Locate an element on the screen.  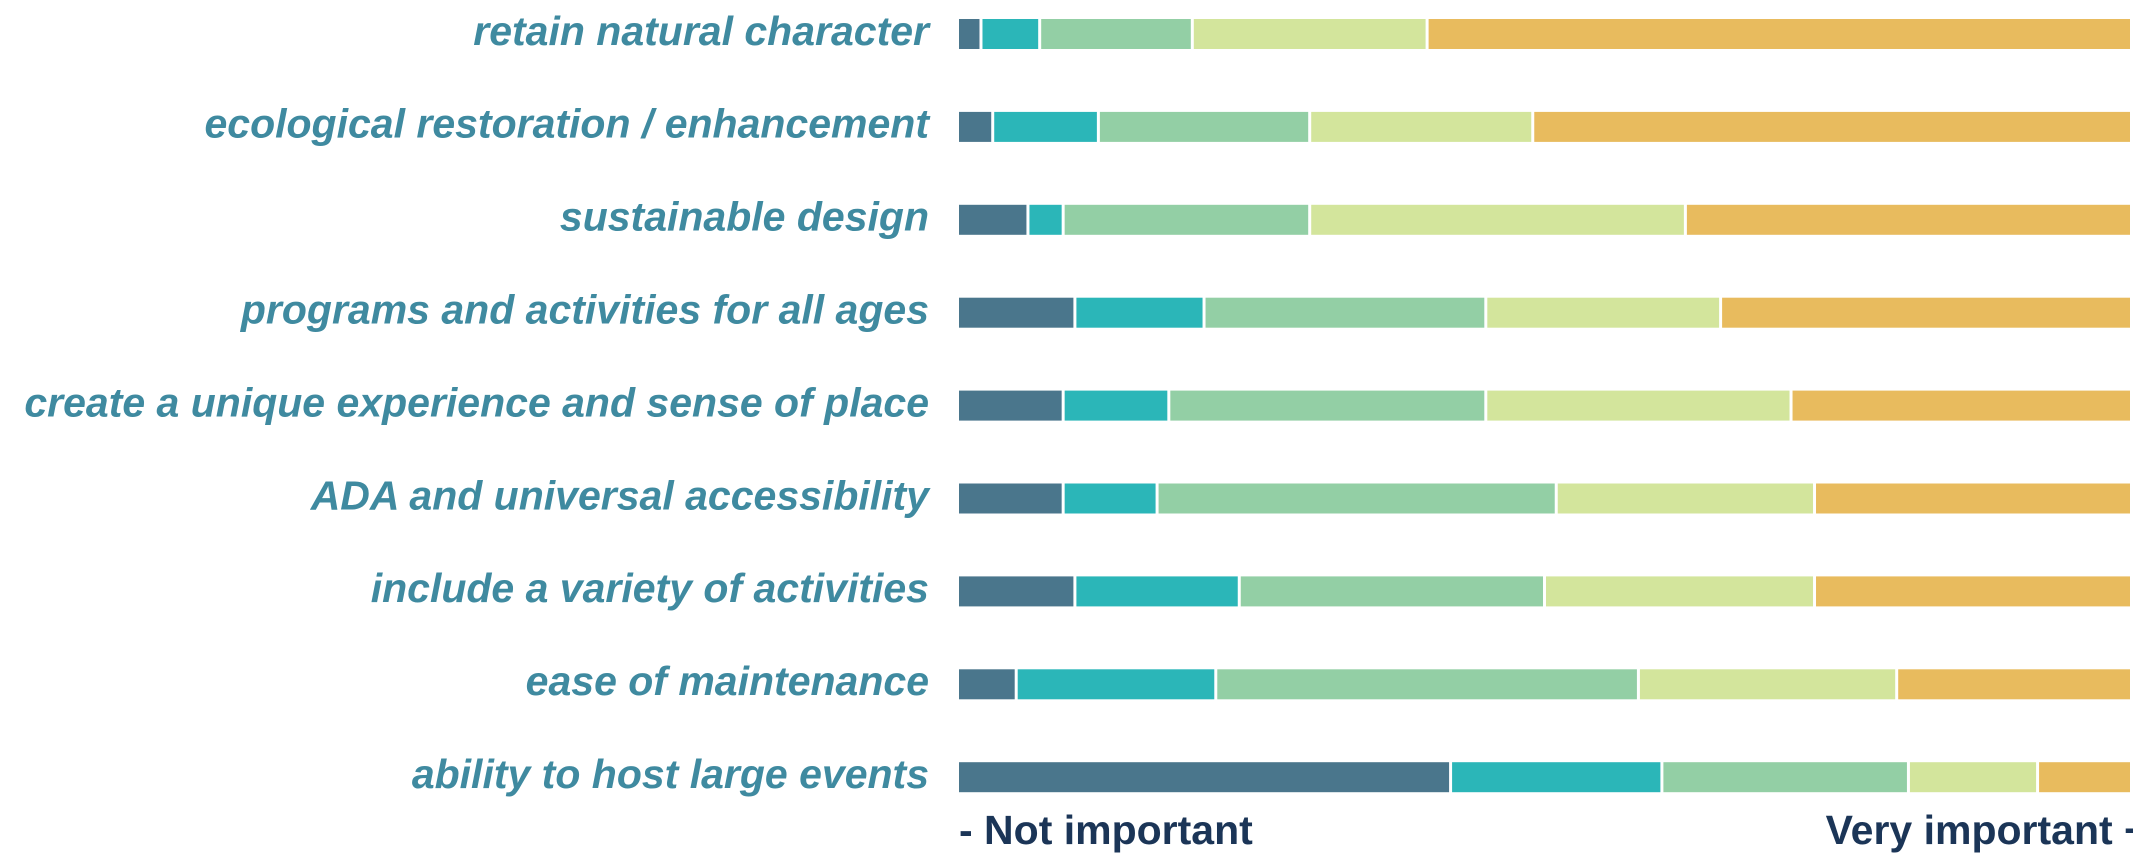
scale-low-label: - Not important is located at coordinates (1106, 830).